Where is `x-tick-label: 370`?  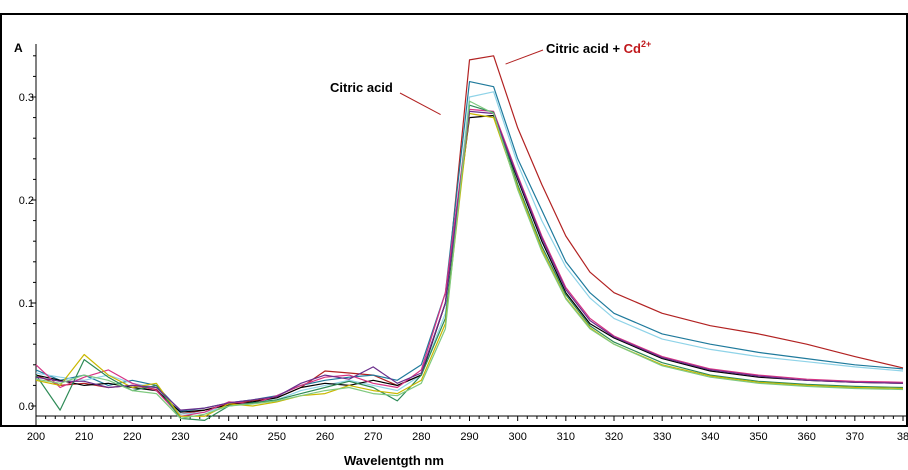
x-tick-label: 370 is located at coordinates (855, 437).